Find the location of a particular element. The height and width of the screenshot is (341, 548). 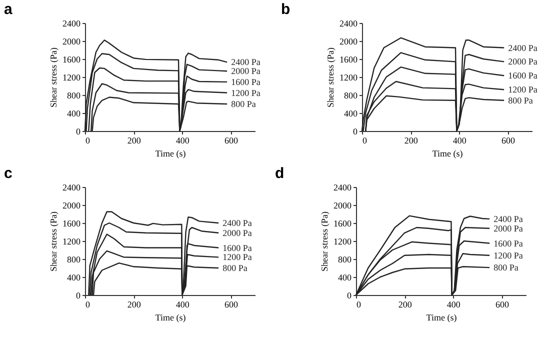

chart-title: a is located at coordinates (8, 9).